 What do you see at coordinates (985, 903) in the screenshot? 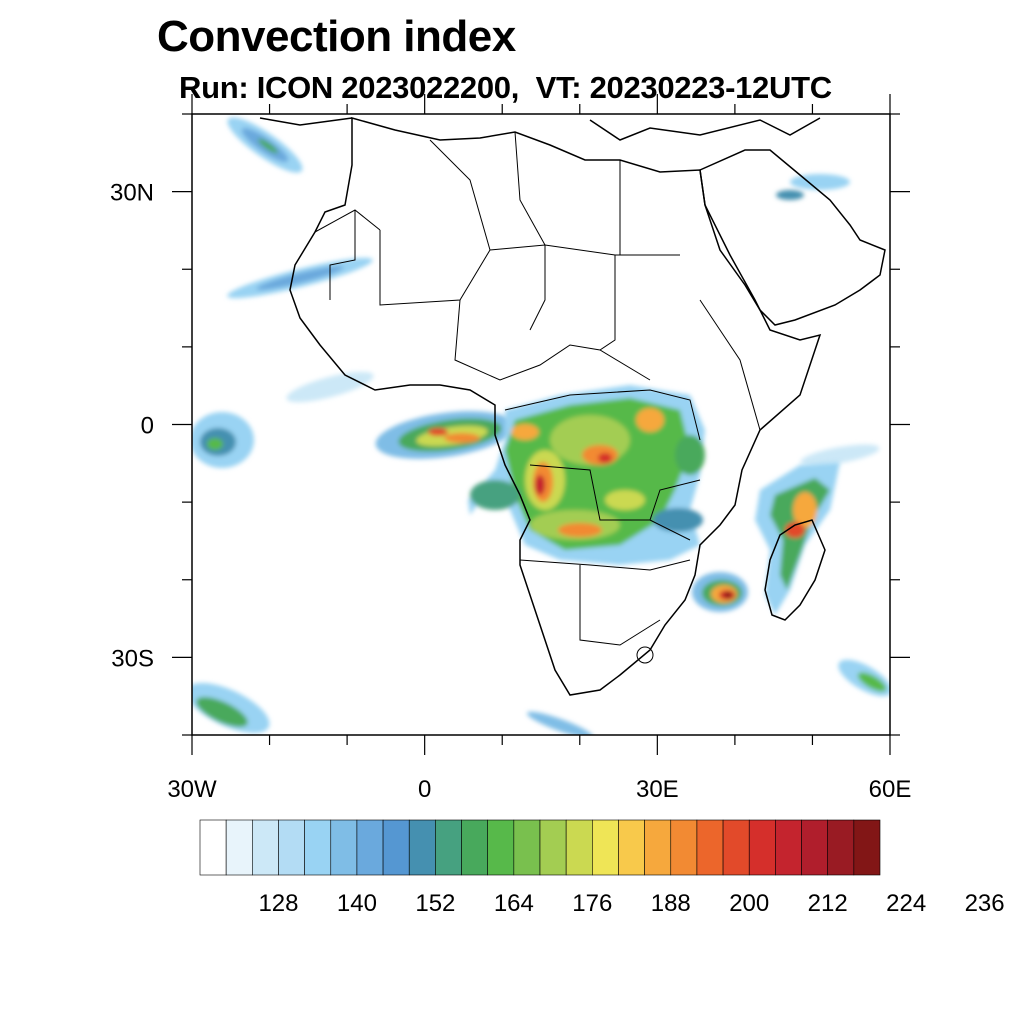
I see `colorbar-label: 236` at bounding box center [985, 903].